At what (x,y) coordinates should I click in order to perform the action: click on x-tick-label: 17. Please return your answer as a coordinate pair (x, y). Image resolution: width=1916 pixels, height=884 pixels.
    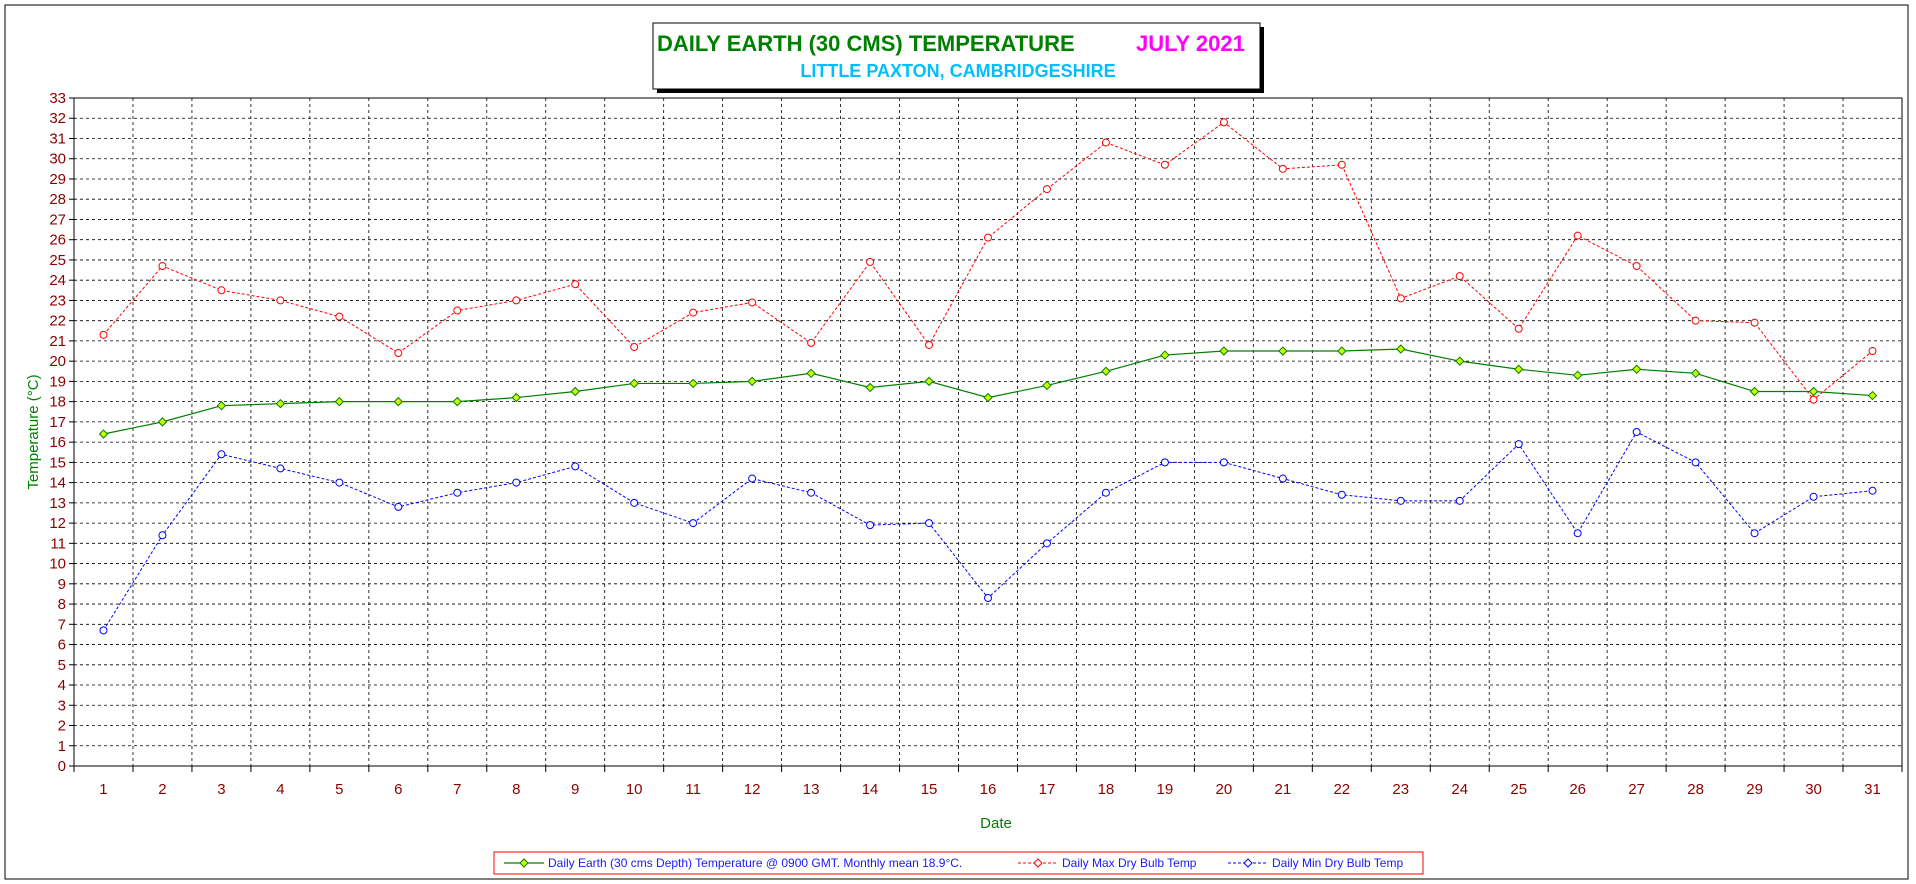
    Looking at the image, I should click on (1047, 789).